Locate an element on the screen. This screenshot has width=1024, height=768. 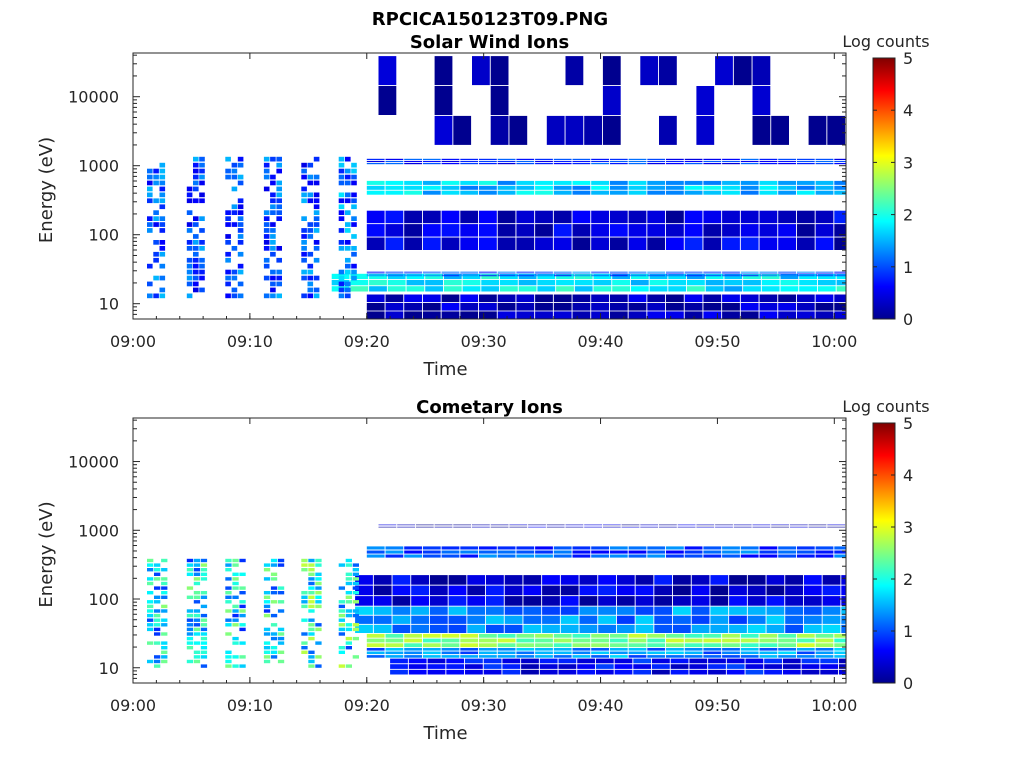
x-axis-label: Time is located at coordinates (444, 369).